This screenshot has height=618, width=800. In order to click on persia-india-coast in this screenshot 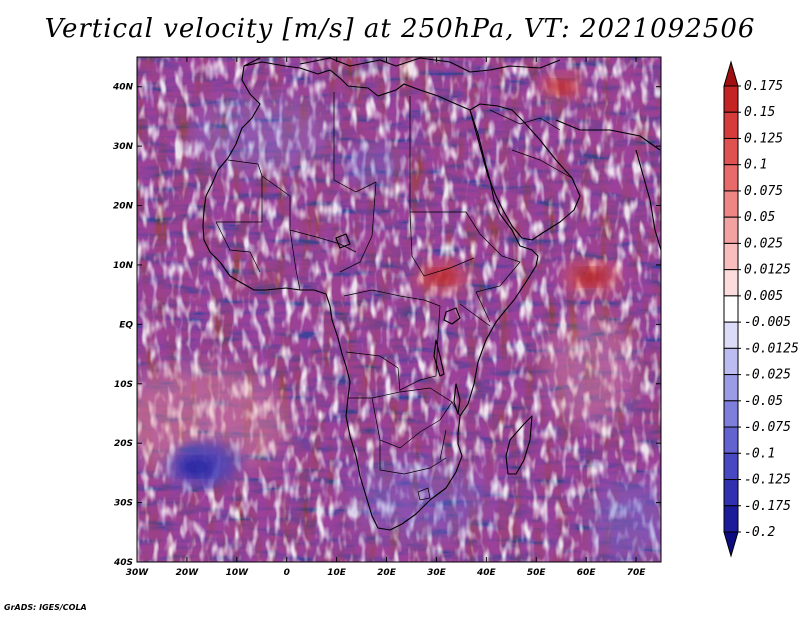, I will do `click(608, 185)`.